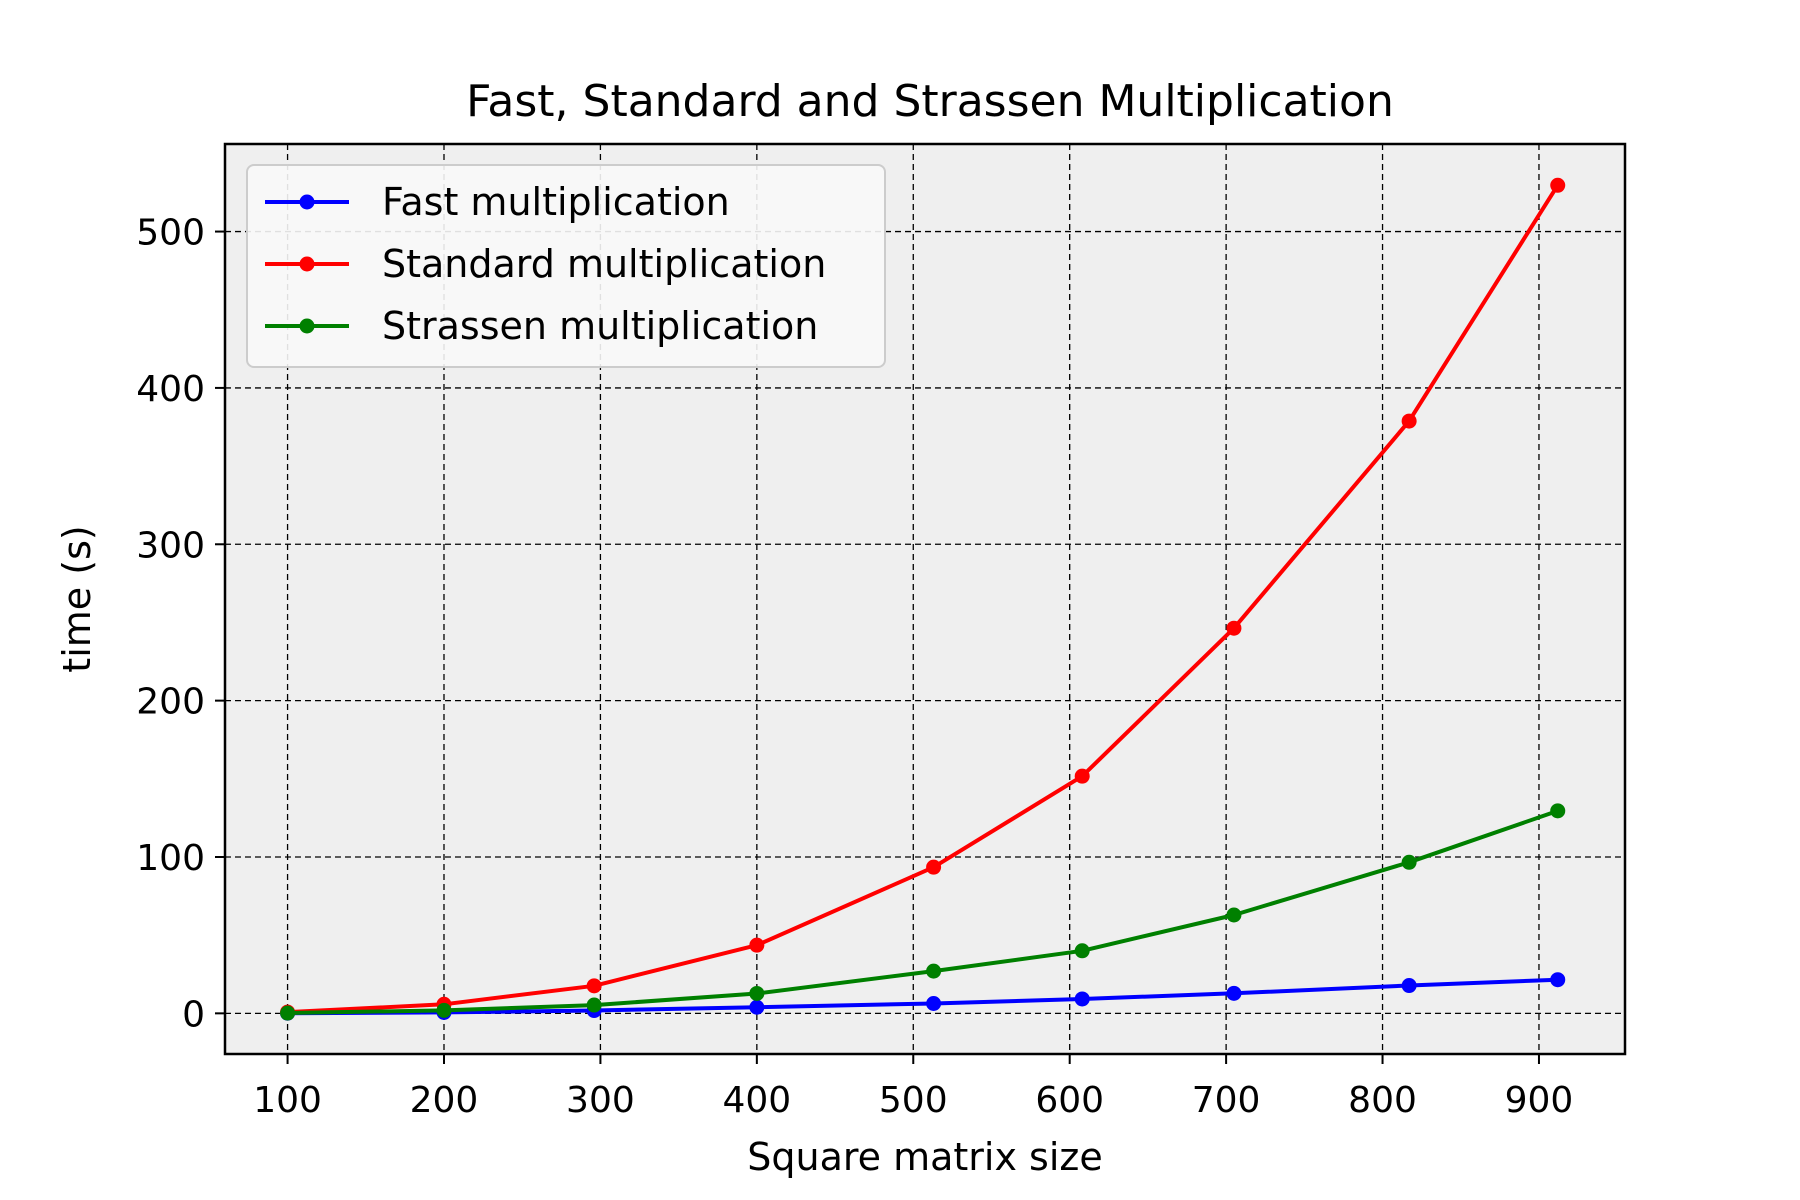 This screenshot has height=1200, width=1800. Describe the element at coordinates (1226, 1100) in the screenshot. I see `x-tick-label: 700` at that location.